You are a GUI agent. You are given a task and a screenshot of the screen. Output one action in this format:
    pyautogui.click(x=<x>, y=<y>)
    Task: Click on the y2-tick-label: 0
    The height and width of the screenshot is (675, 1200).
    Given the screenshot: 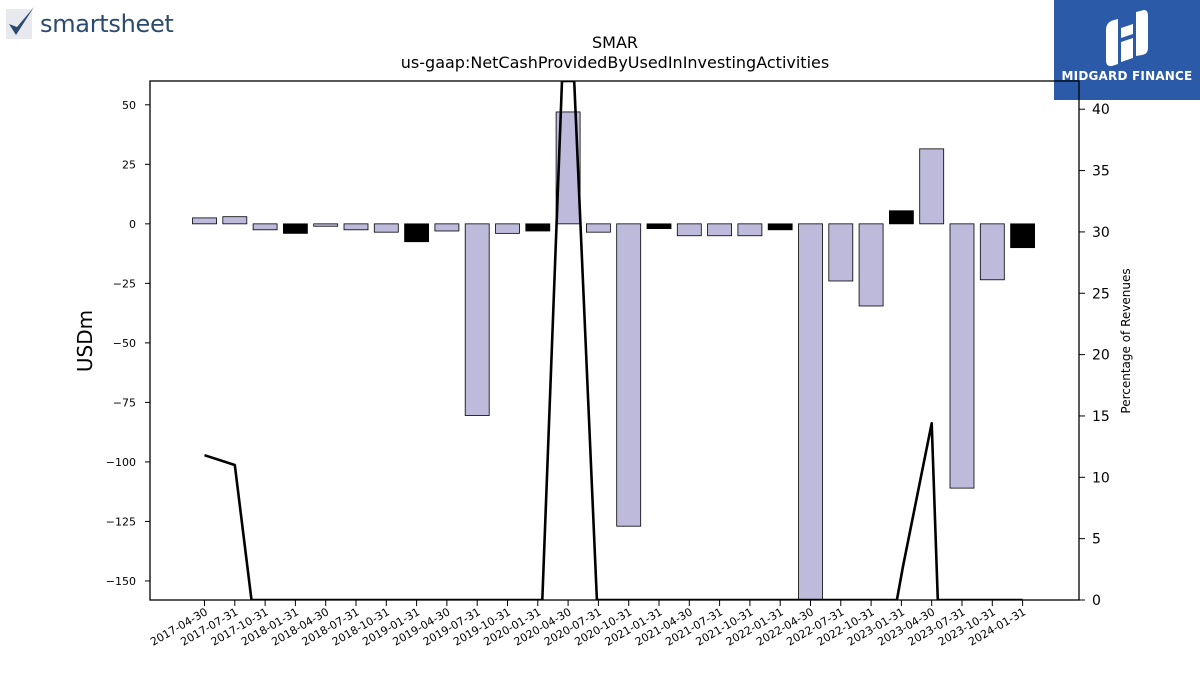 What is the action you would take?
    pyautogui.click(x=1096, y=601)
    